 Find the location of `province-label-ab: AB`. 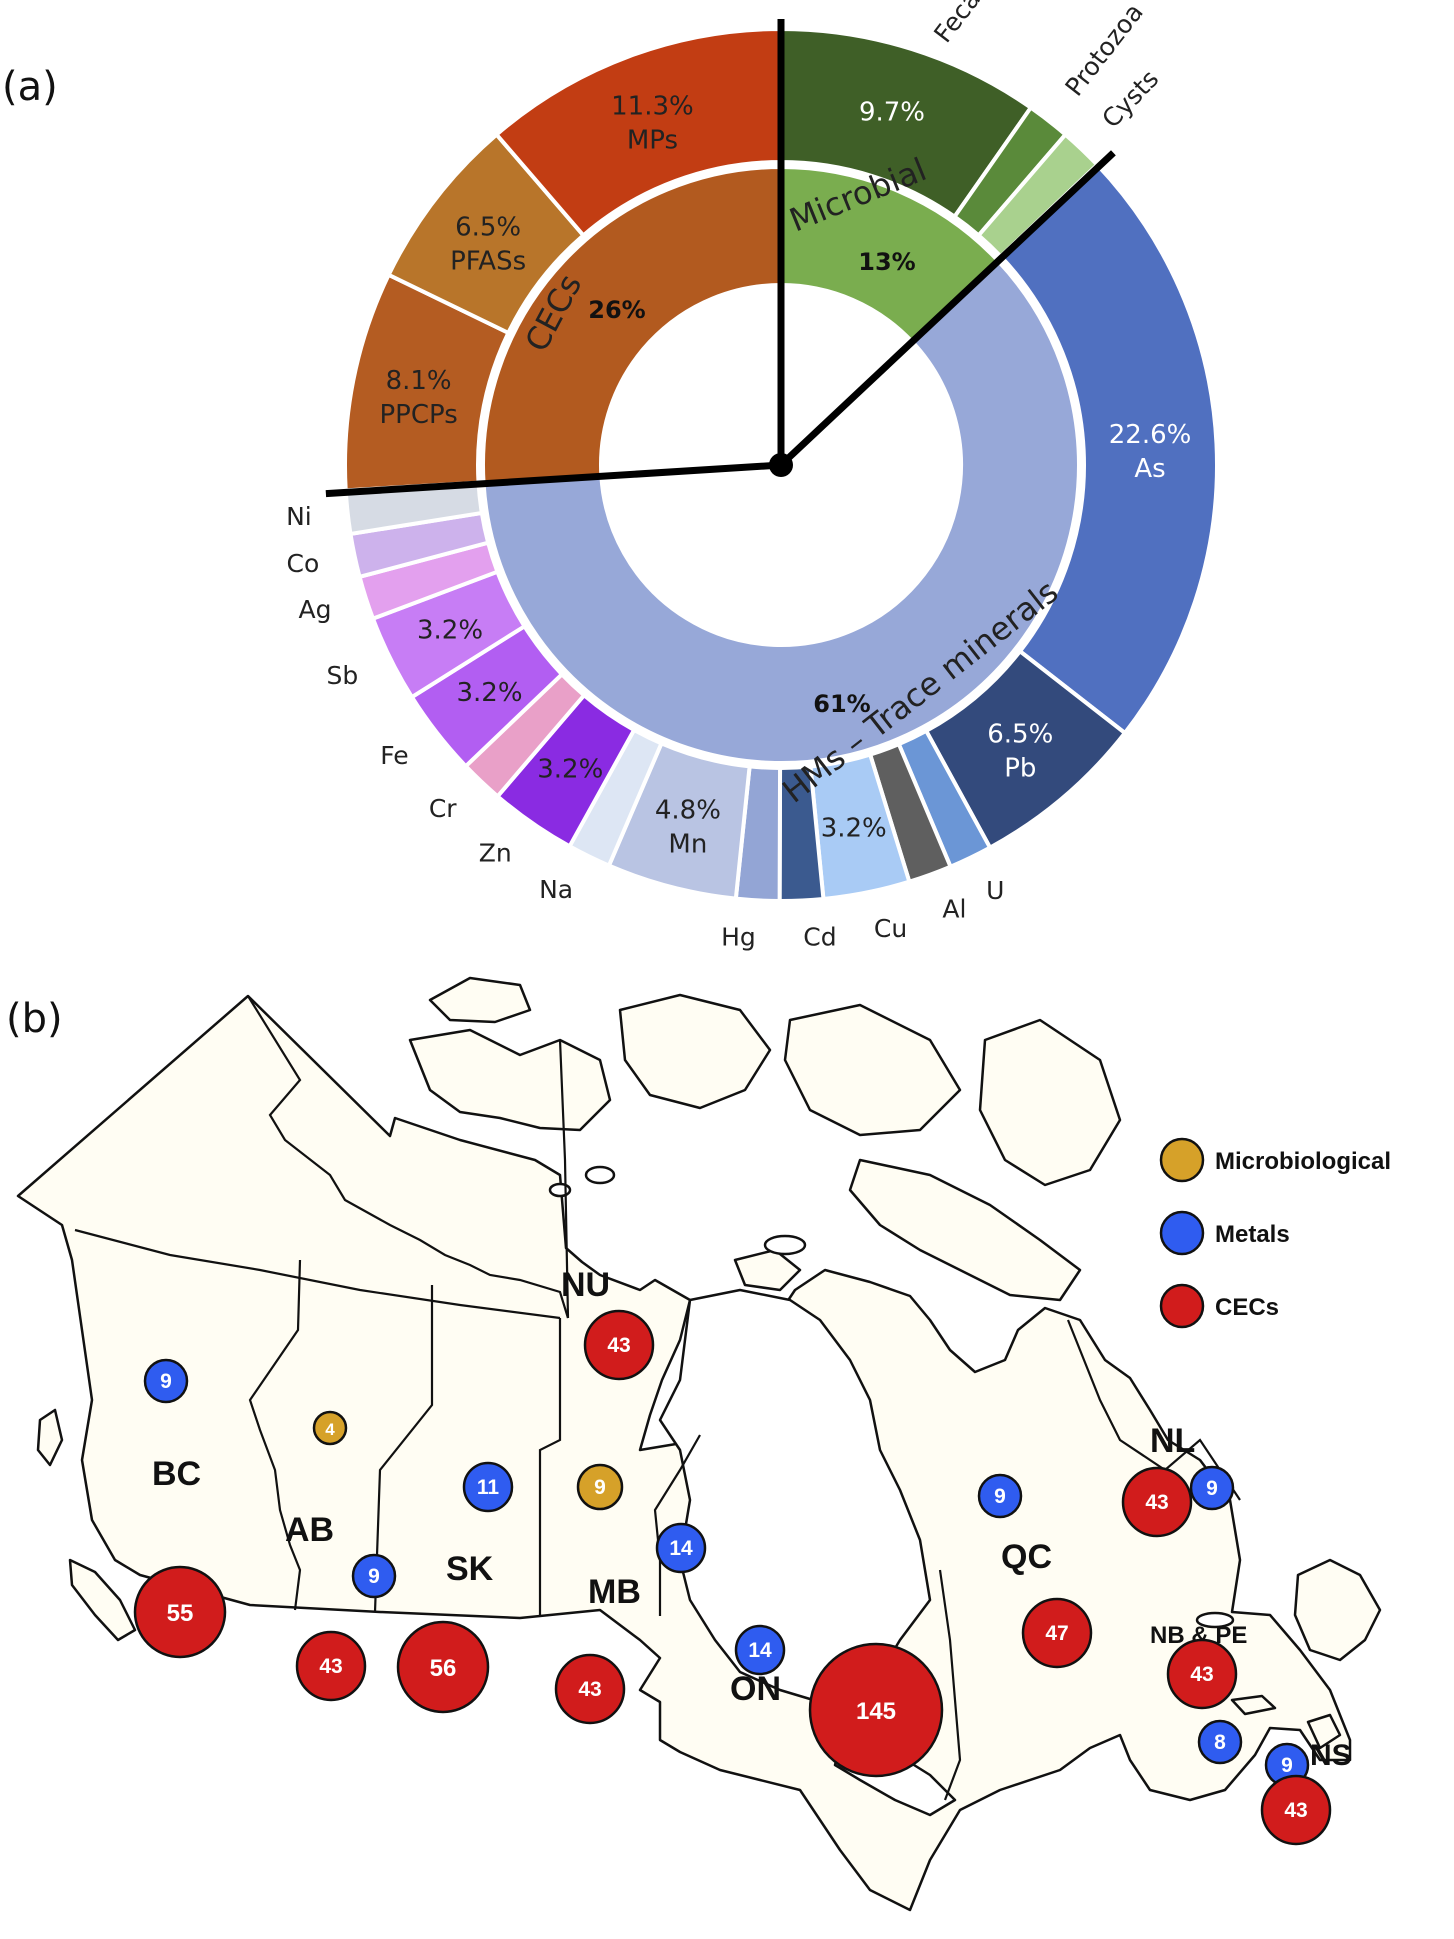

province-label-ab: AB is located at coordinates (309, 1530).